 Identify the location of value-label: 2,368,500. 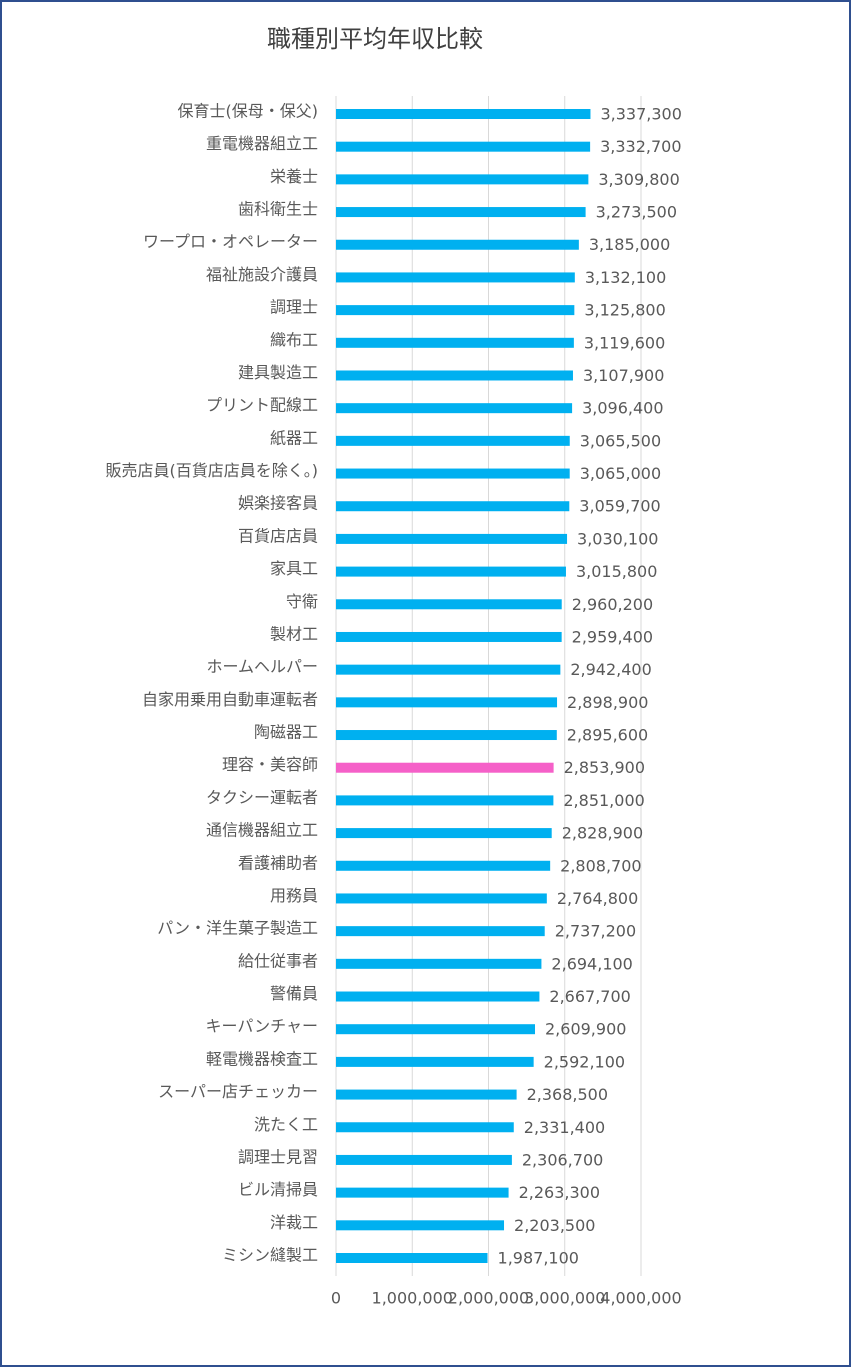
(567, 1094).